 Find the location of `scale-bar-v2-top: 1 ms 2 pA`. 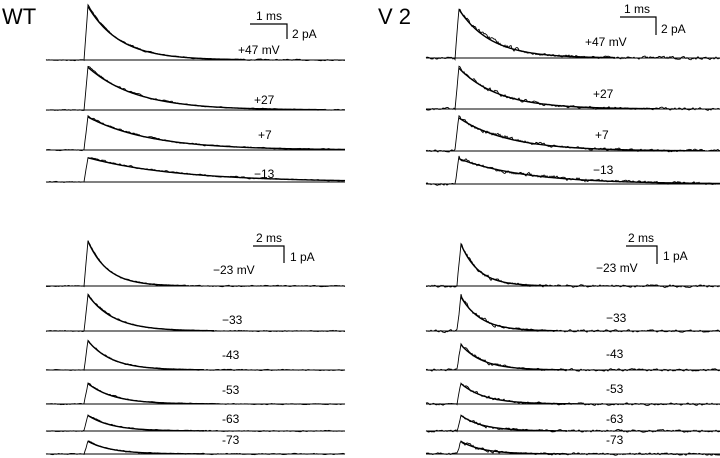

scale-bar-v2-top: 1 ms 2 pA is located at coordinates (653, 19).